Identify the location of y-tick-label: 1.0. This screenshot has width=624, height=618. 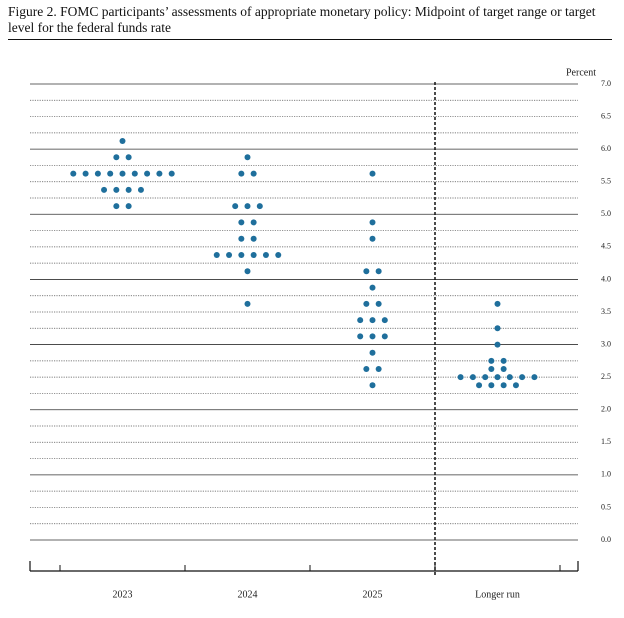
(606, 474).